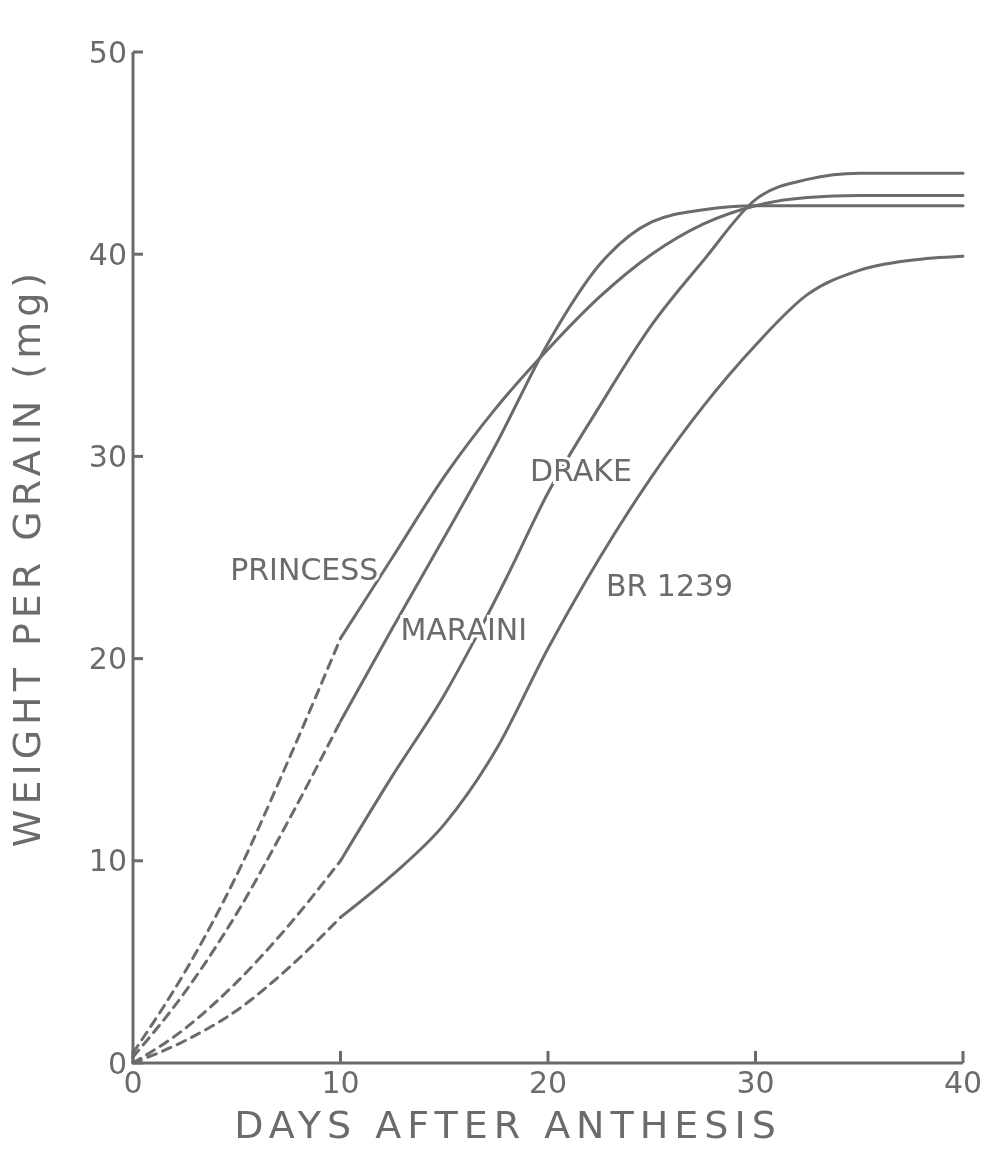  What do you see at coordinates (963, 1082) in the screenshot?
I see `x-tick-label: 40` at bounding box center [963, 1082].